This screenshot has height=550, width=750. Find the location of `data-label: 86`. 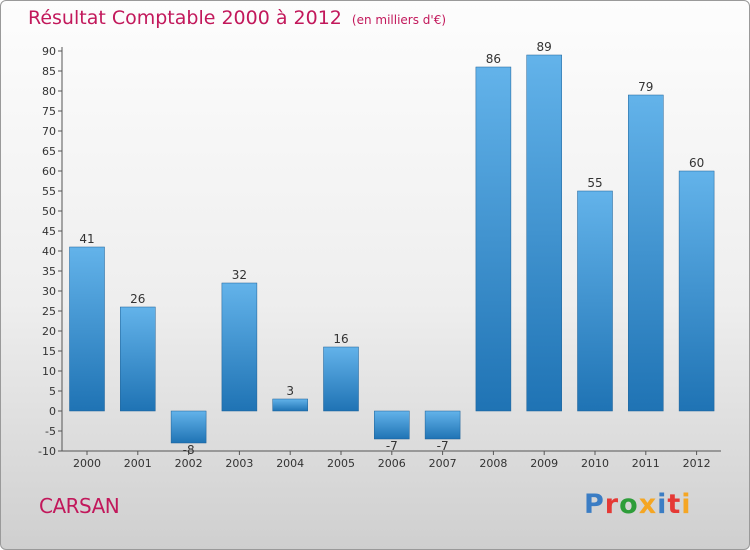

data-label: 86 is located at coordinates (493, 59).